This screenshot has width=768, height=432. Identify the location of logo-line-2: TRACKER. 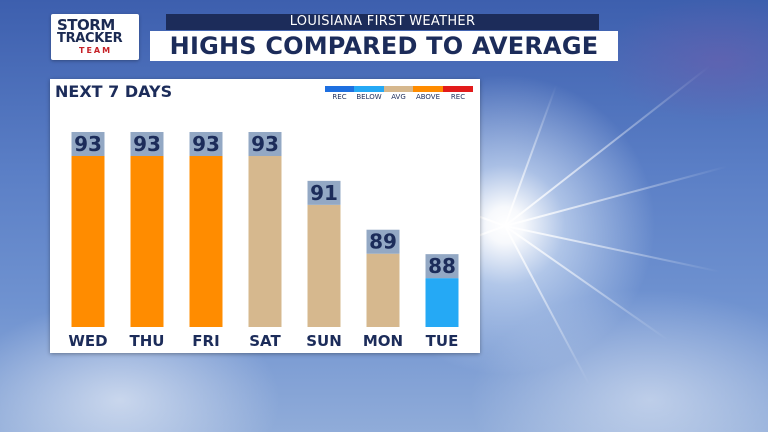
(90, 38).